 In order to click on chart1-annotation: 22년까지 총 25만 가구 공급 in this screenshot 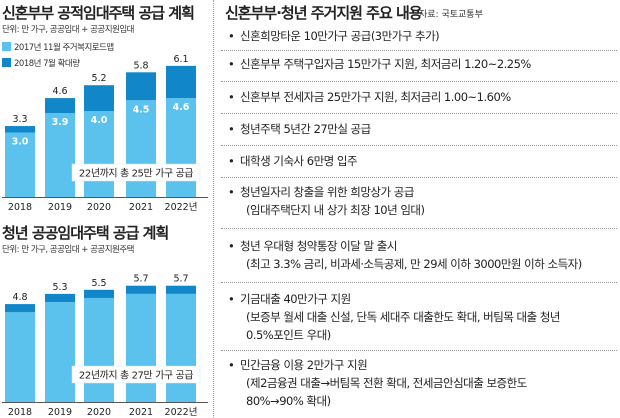, I will do `click(136, 174)`.